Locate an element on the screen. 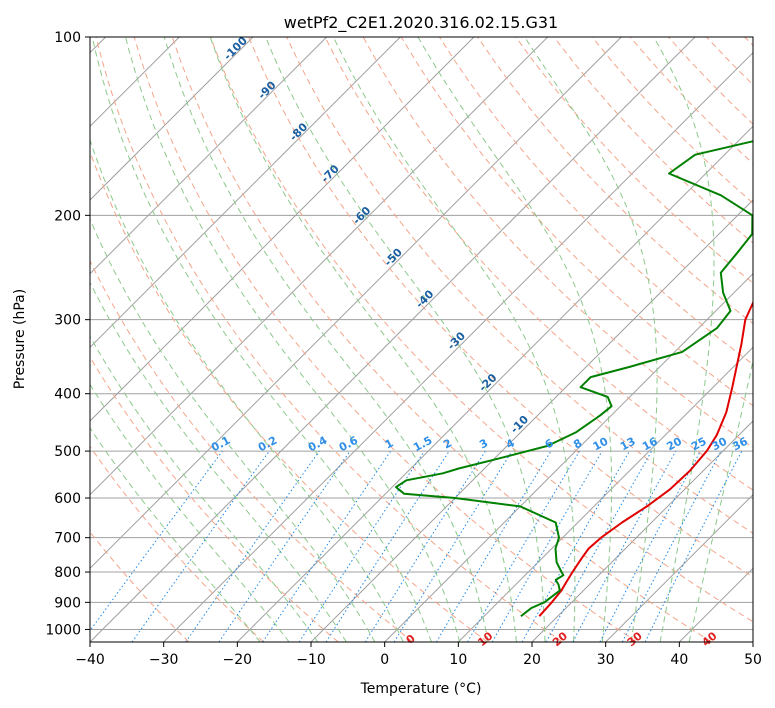 Image resolution: width=775 pixels, height=708 pixels. x-tick-label: 40 is located at coordinates (679, 660).